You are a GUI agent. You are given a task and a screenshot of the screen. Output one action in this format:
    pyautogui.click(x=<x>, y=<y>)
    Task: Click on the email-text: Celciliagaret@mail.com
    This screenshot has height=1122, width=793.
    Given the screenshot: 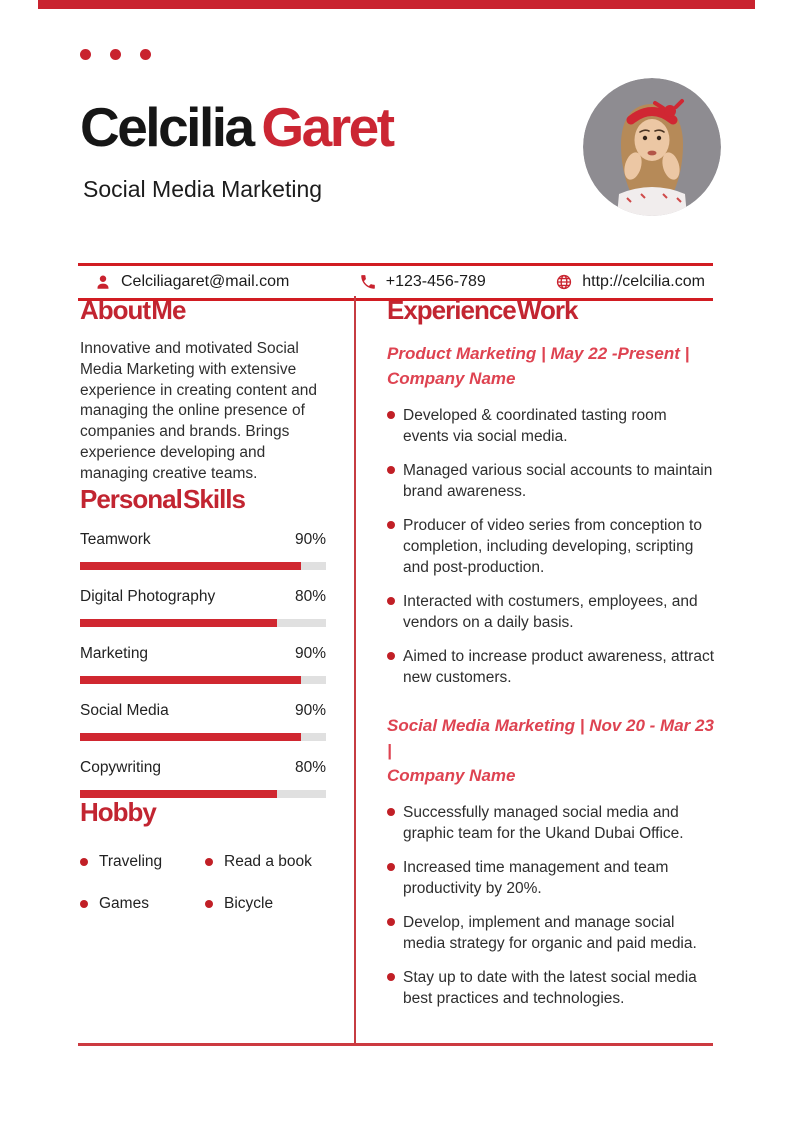 What is the action you would take?
    pyautogui.click(x=205, y=281)
    